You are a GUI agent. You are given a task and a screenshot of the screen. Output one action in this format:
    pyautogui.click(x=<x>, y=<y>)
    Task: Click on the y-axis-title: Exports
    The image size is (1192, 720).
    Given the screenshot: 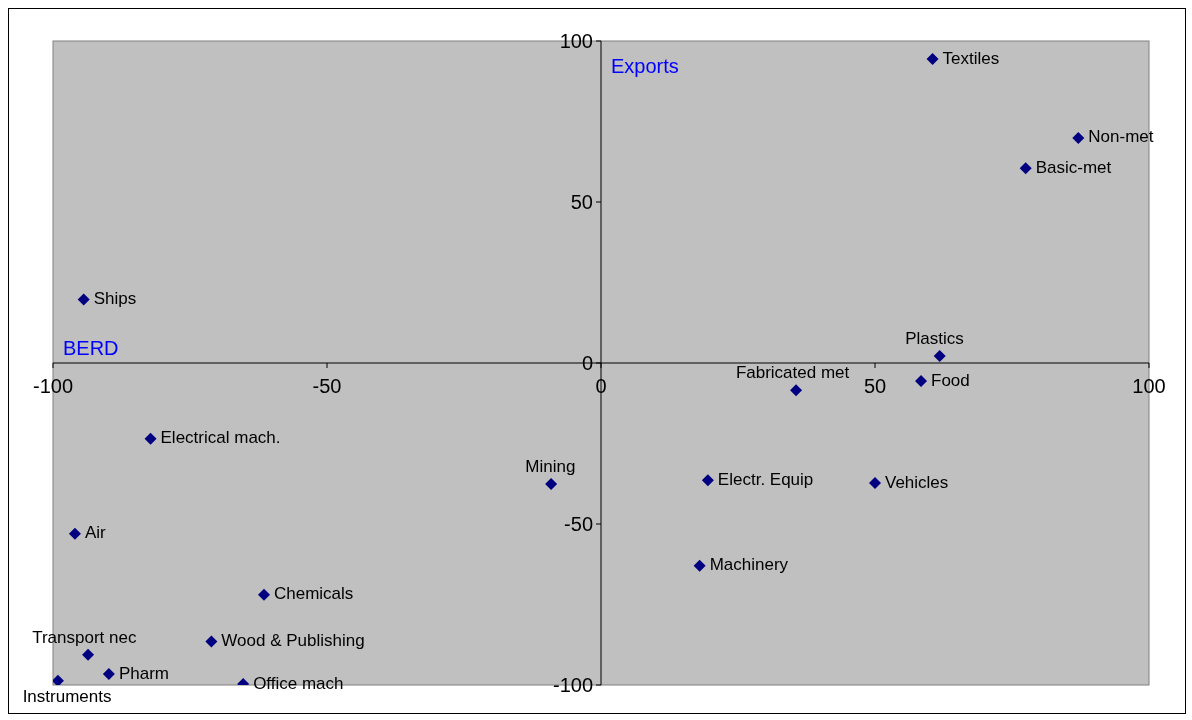 What is the action you would take?
    pyautogui.click(x=645, y=66)
    